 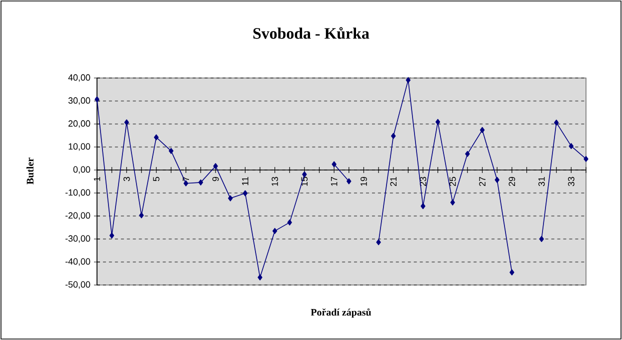 What do you see at coordinates (512, 181) in the screenshot?
I see `x-tick-label: 29` at bounding box center [512, 181].